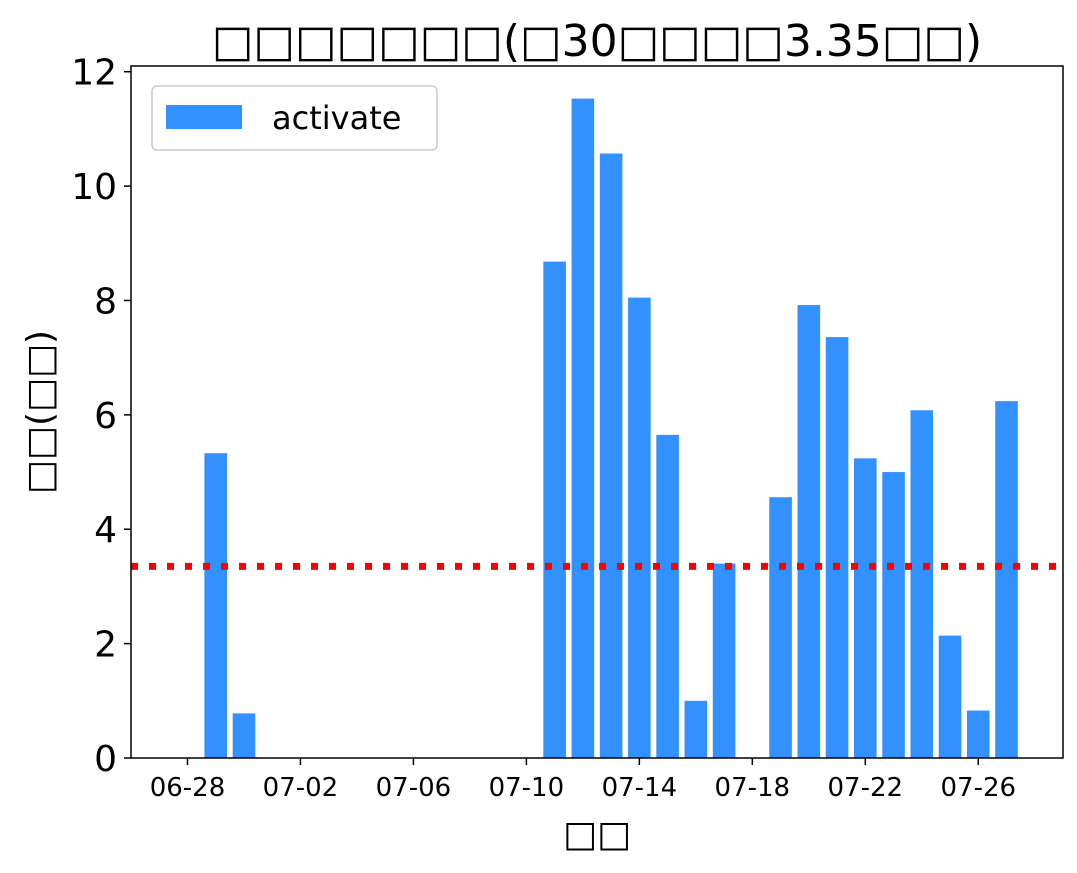 The height and width of the screenshot is (873, 1077). What do you see at coordinates (204, 117) in the screenshot?
I see `legend-swatch` at bounding box center [204, 117].